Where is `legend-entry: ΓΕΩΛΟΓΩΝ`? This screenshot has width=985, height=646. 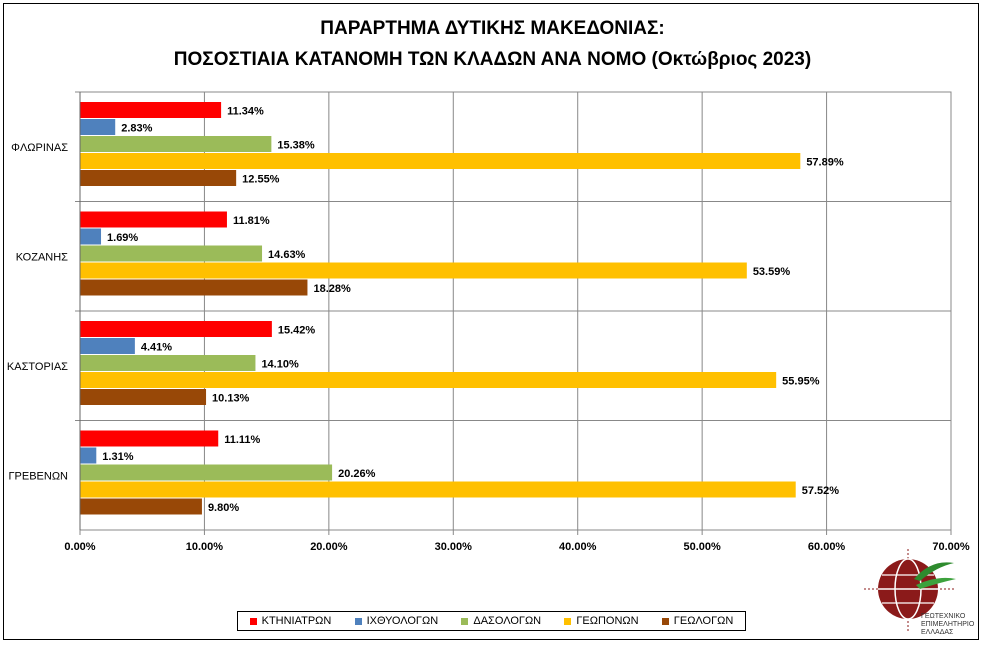
legend-entry: ΓΕΩΛΟΓΩΝ is located at coordinates (697, 621).